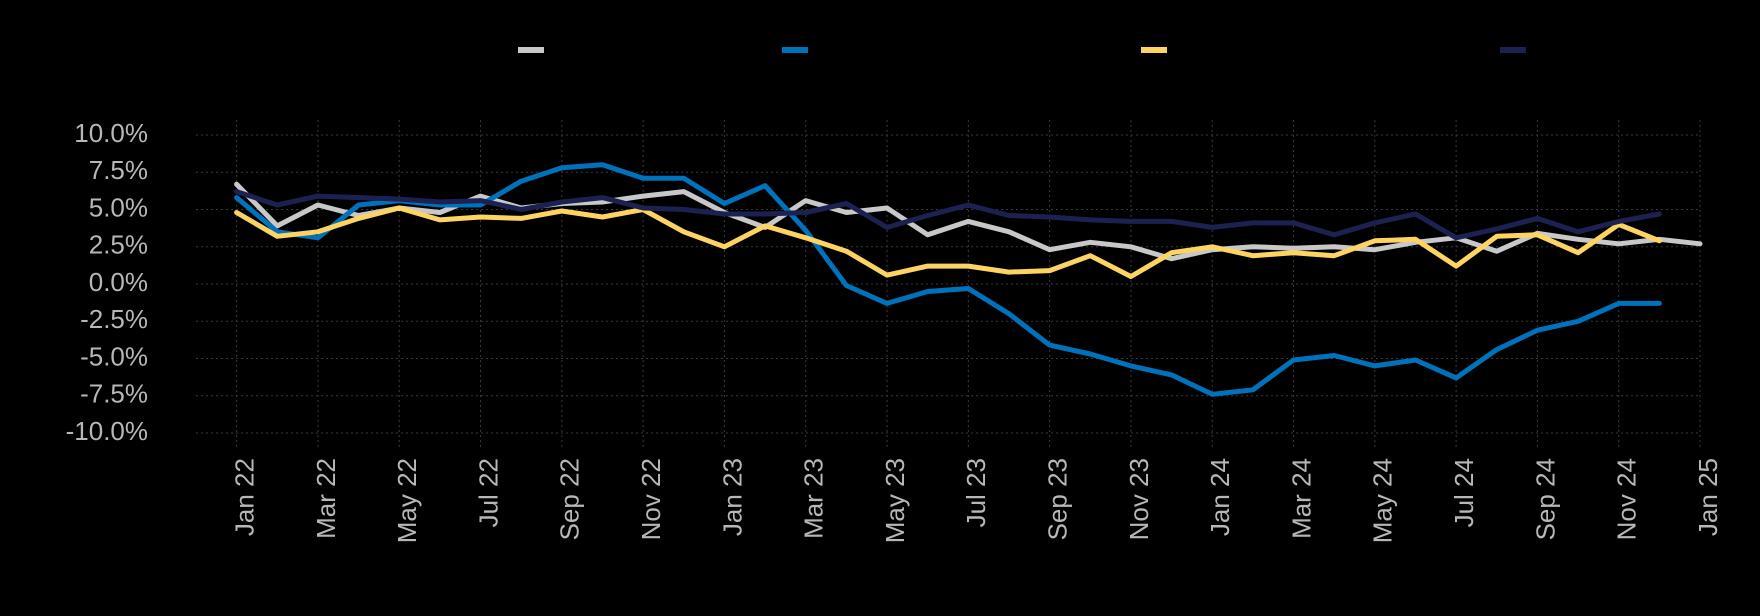 The height and width of the screenshot is (616, 1760). Describe the element at coordinates (114, 394) in the screenshot. I see `y-tick-label: -7.5%` at that location.